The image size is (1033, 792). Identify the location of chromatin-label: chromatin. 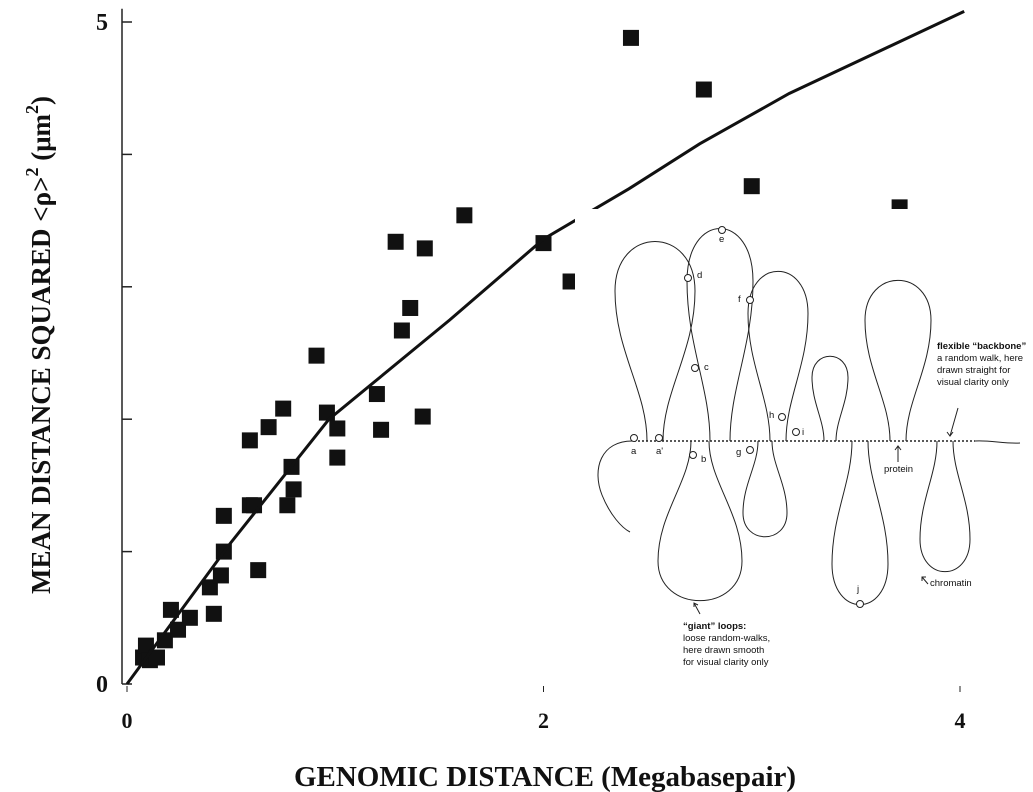
(951, 583).